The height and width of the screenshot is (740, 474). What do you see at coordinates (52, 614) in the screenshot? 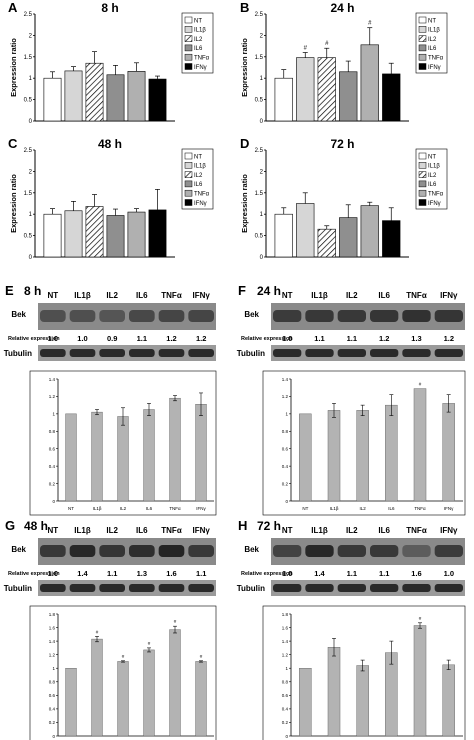
I see `y-tick-label: 1.8` at bounding box center [52, 614].